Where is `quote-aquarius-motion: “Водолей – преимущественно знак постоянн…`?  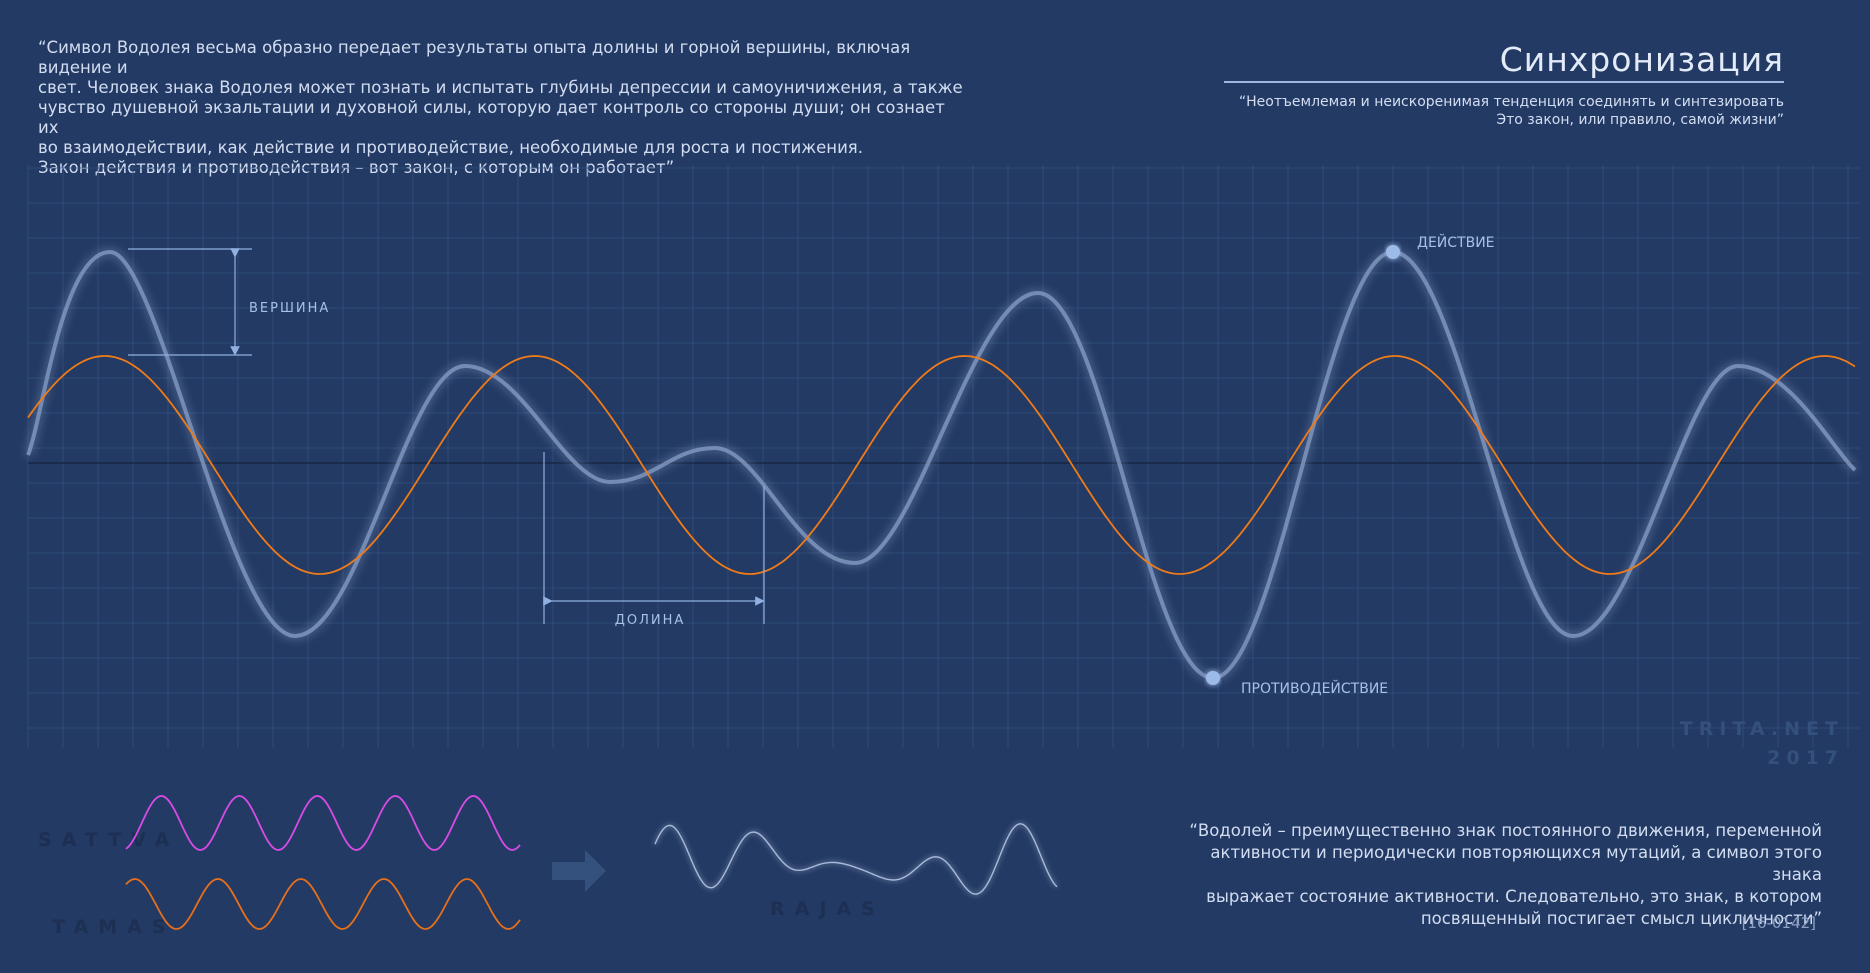
quote-aquarius-motion: “Водолей – преимущественно знак постоянн… is located at coordinates (1505, 874).